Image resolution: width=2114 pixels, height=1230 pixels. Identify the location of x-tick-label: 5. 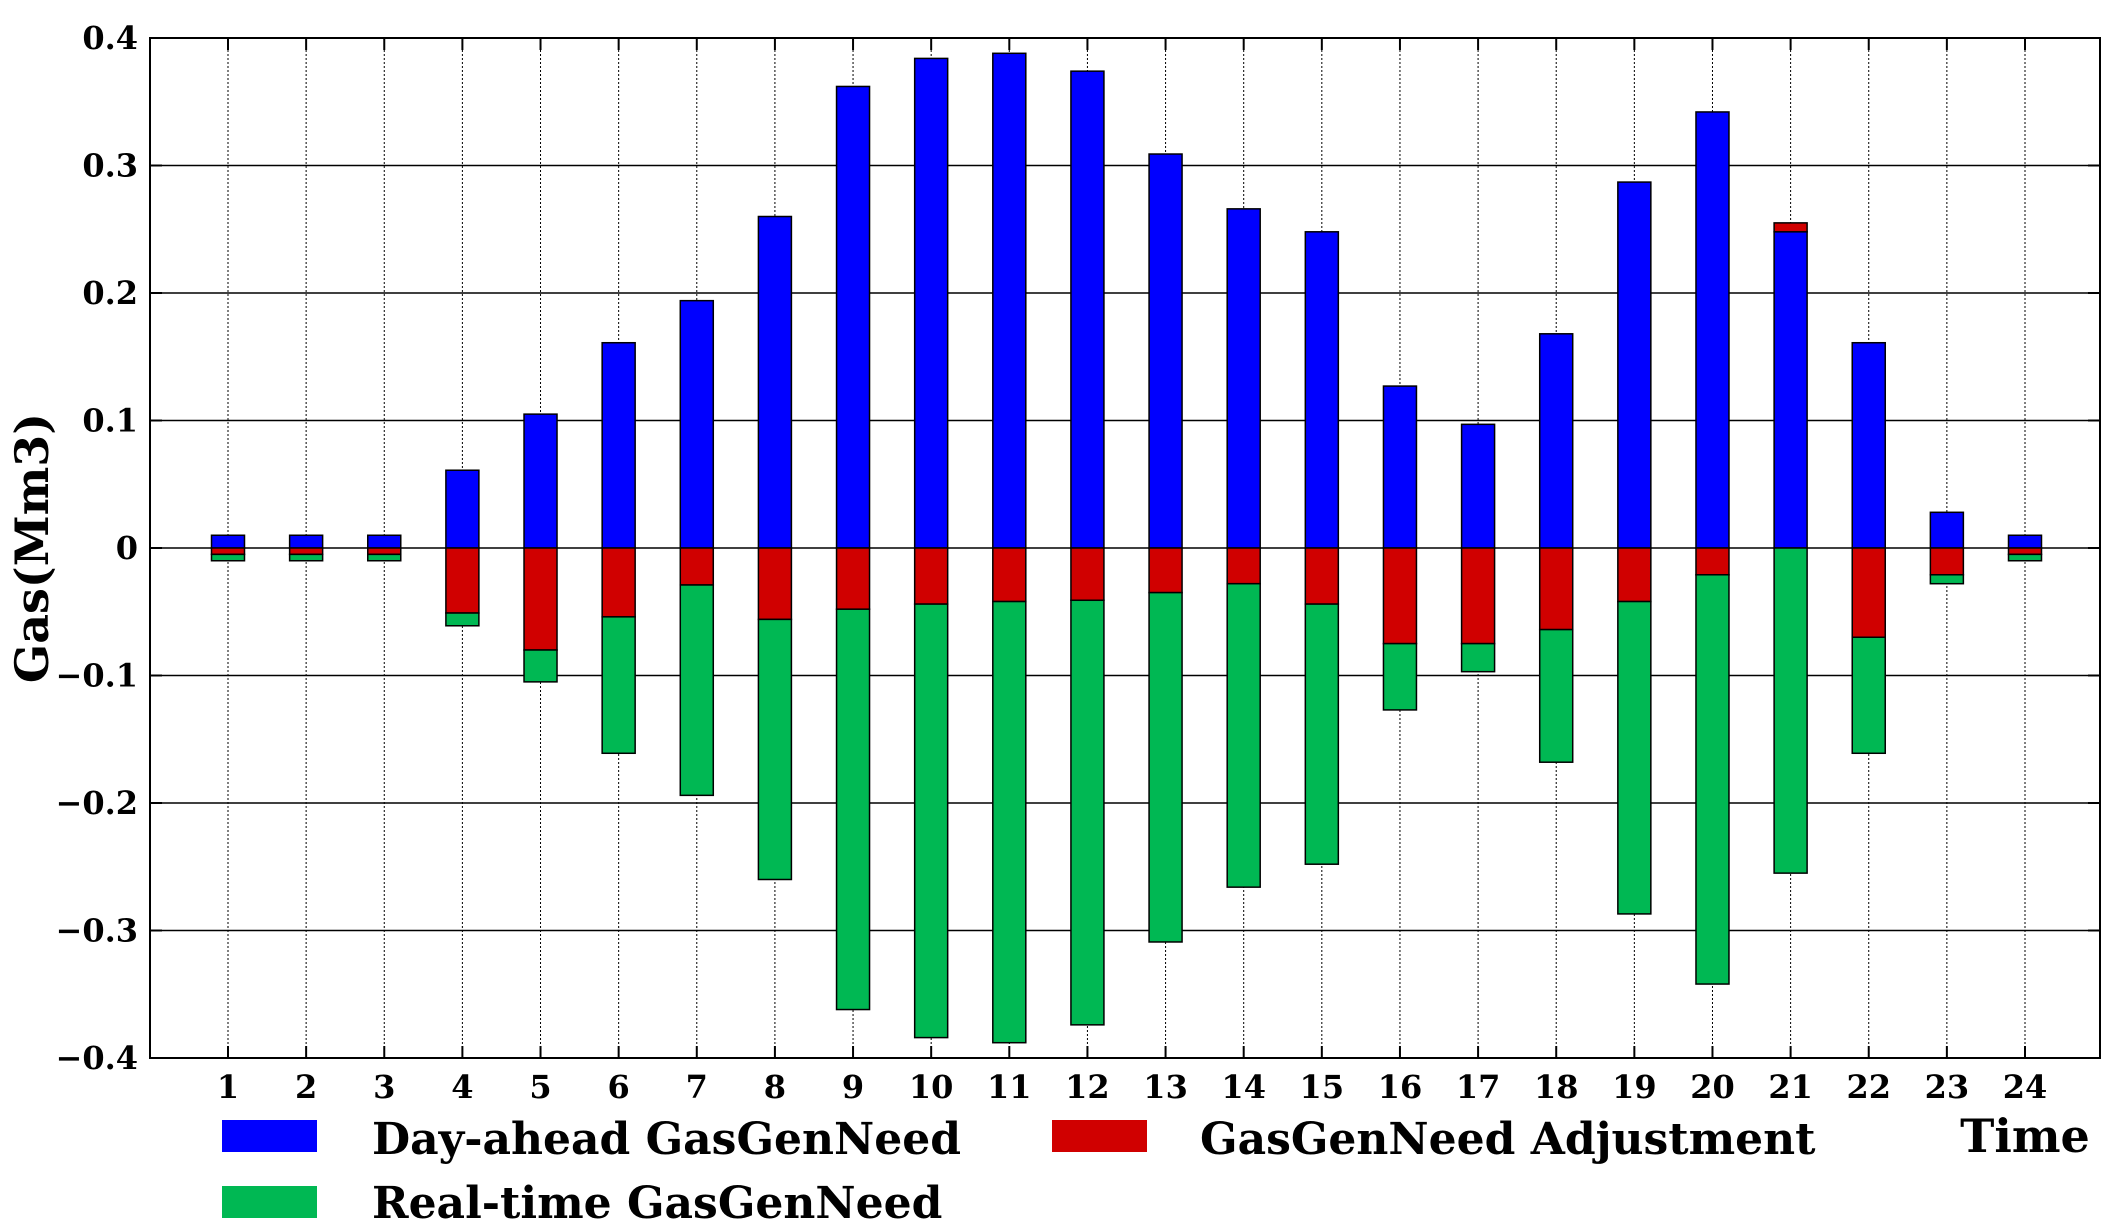
(540, 1087).